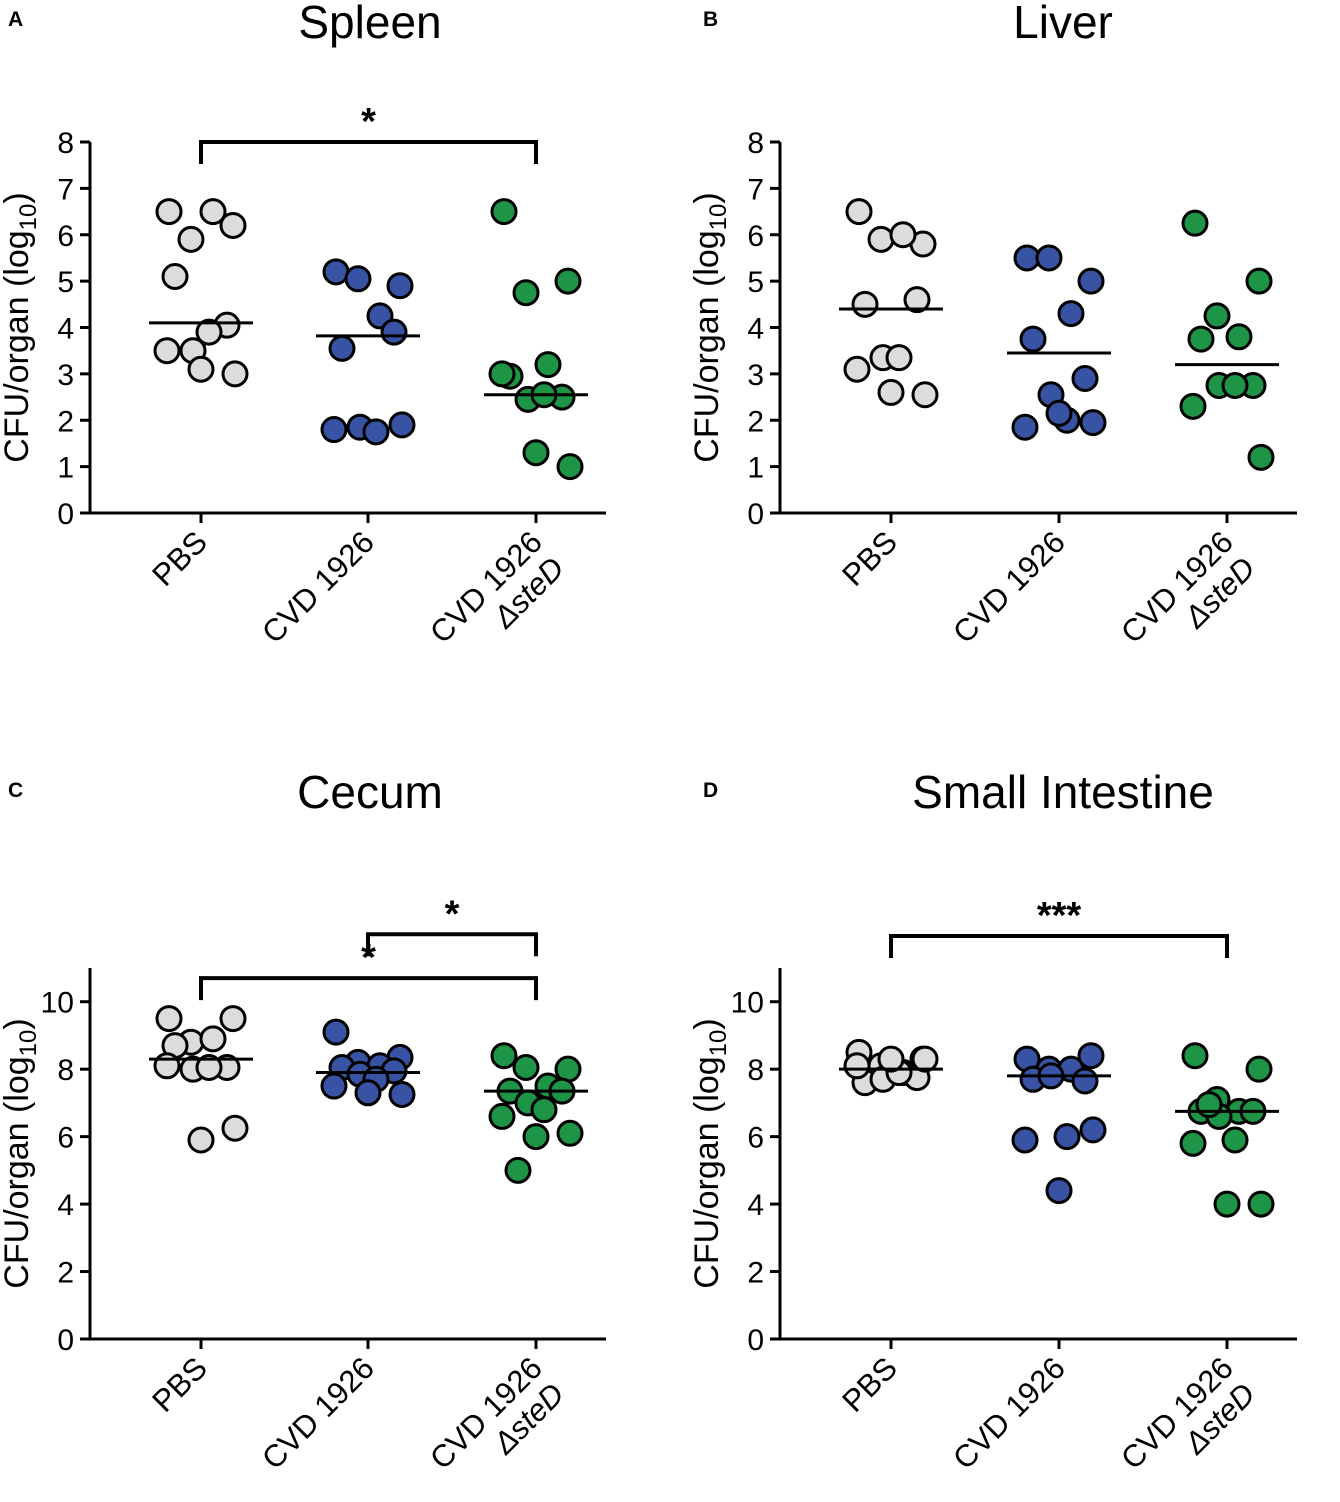  Describe the element at coordinates (452, 914) in the screenshot. I see `significance-label: *` at that location.